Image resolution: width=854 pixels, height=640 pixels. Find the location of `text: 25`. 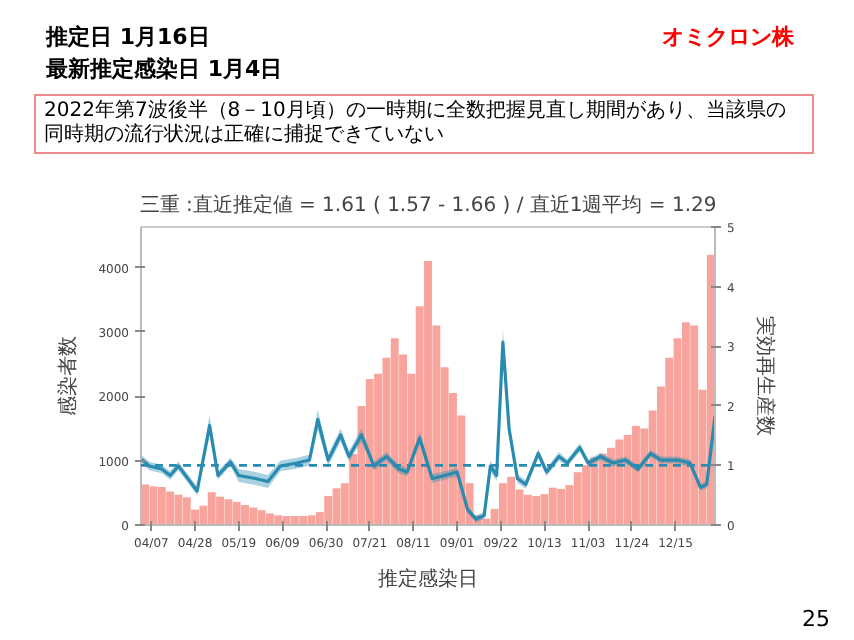

text: 25 is located at coordinates (816, 619).